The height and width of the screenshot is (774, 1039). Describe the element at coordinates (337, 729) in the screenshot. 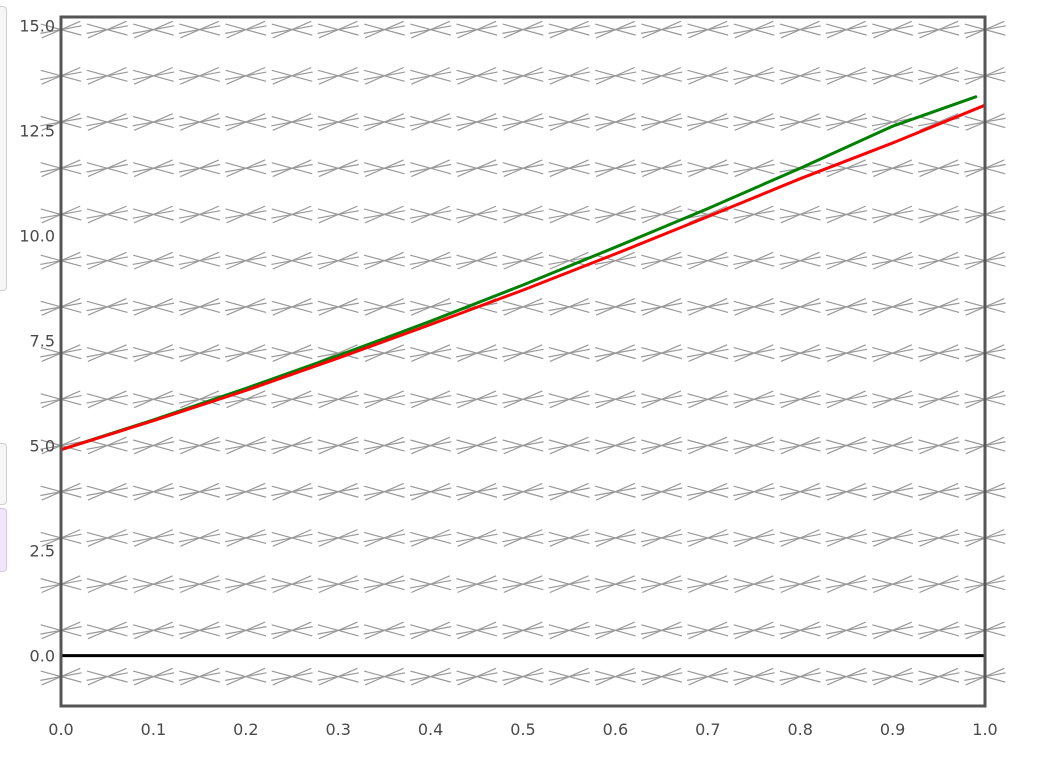

I see `x-tick-label: 0.3` at that location.